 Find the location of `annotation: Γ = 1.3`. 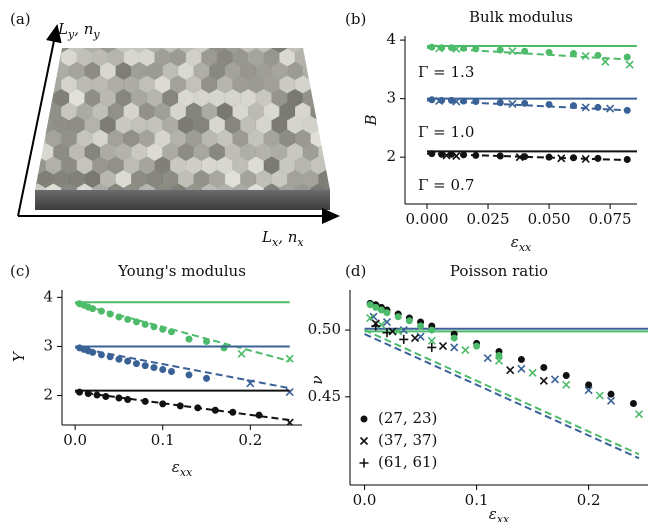

annotation: Γ = 1.3 is located at coordinates (446, 72).